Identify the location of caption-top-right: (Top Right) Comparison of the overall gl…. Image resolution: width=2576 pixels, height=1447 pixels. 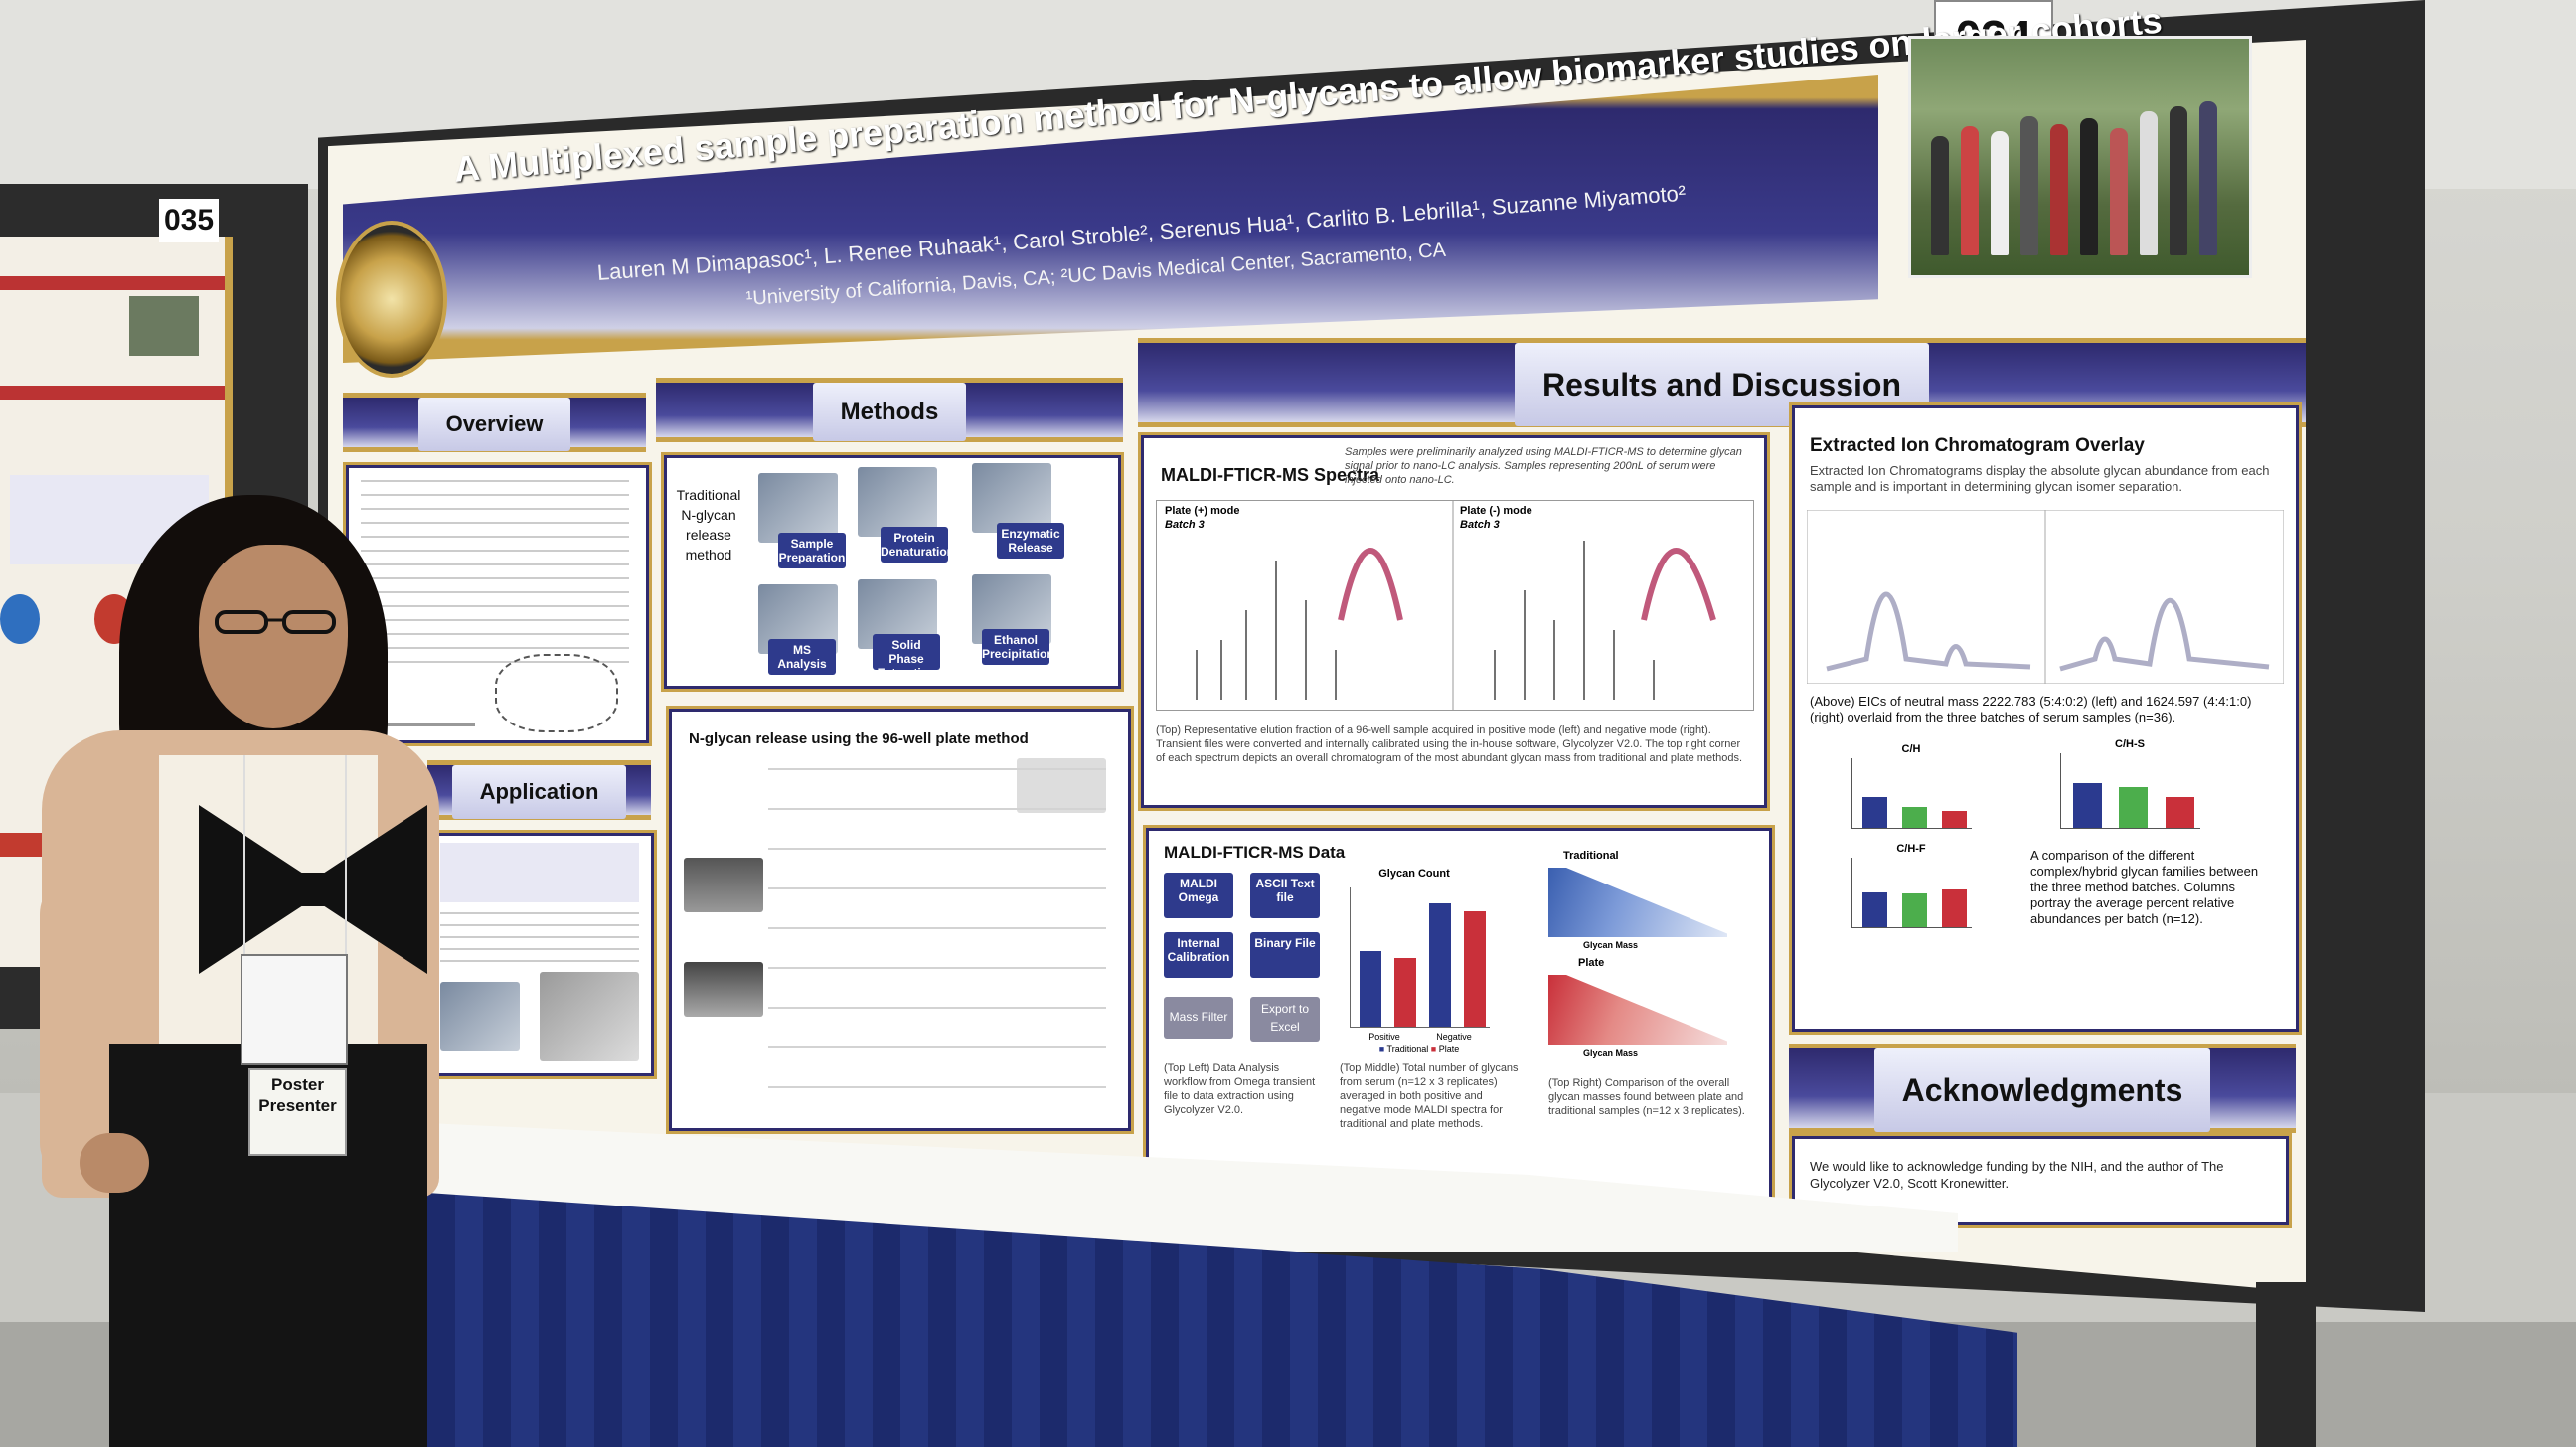
(1646, 1097).